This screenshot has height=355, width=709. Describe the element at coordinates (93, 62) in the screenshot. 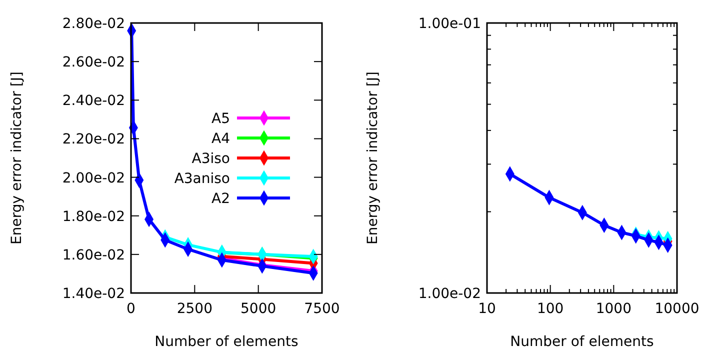

I see `y-tick-label: 2.60e-02` at that location.